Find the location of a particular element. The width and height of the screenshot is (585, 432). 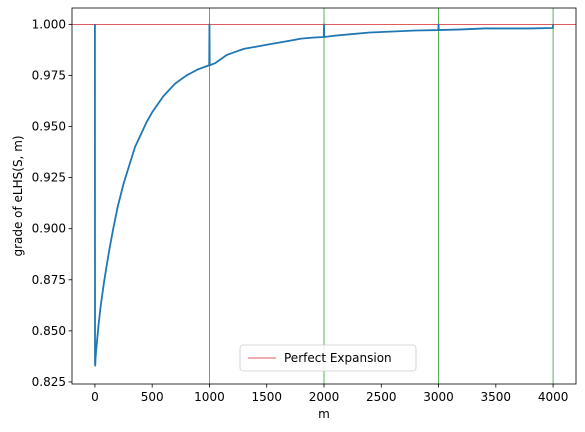

legend: Perfect Expansion is located at coordinates (328, 358).